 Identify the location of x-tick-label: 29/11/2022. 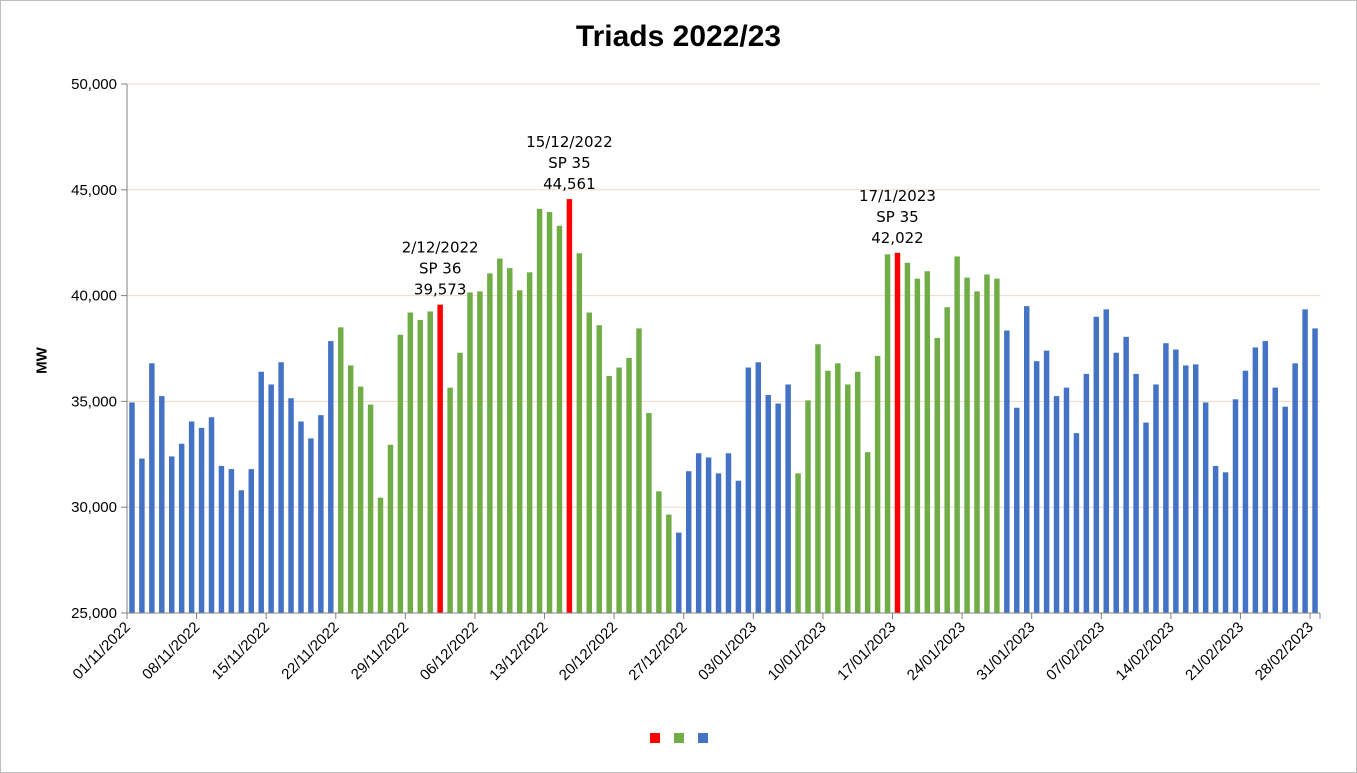
(380, 651).